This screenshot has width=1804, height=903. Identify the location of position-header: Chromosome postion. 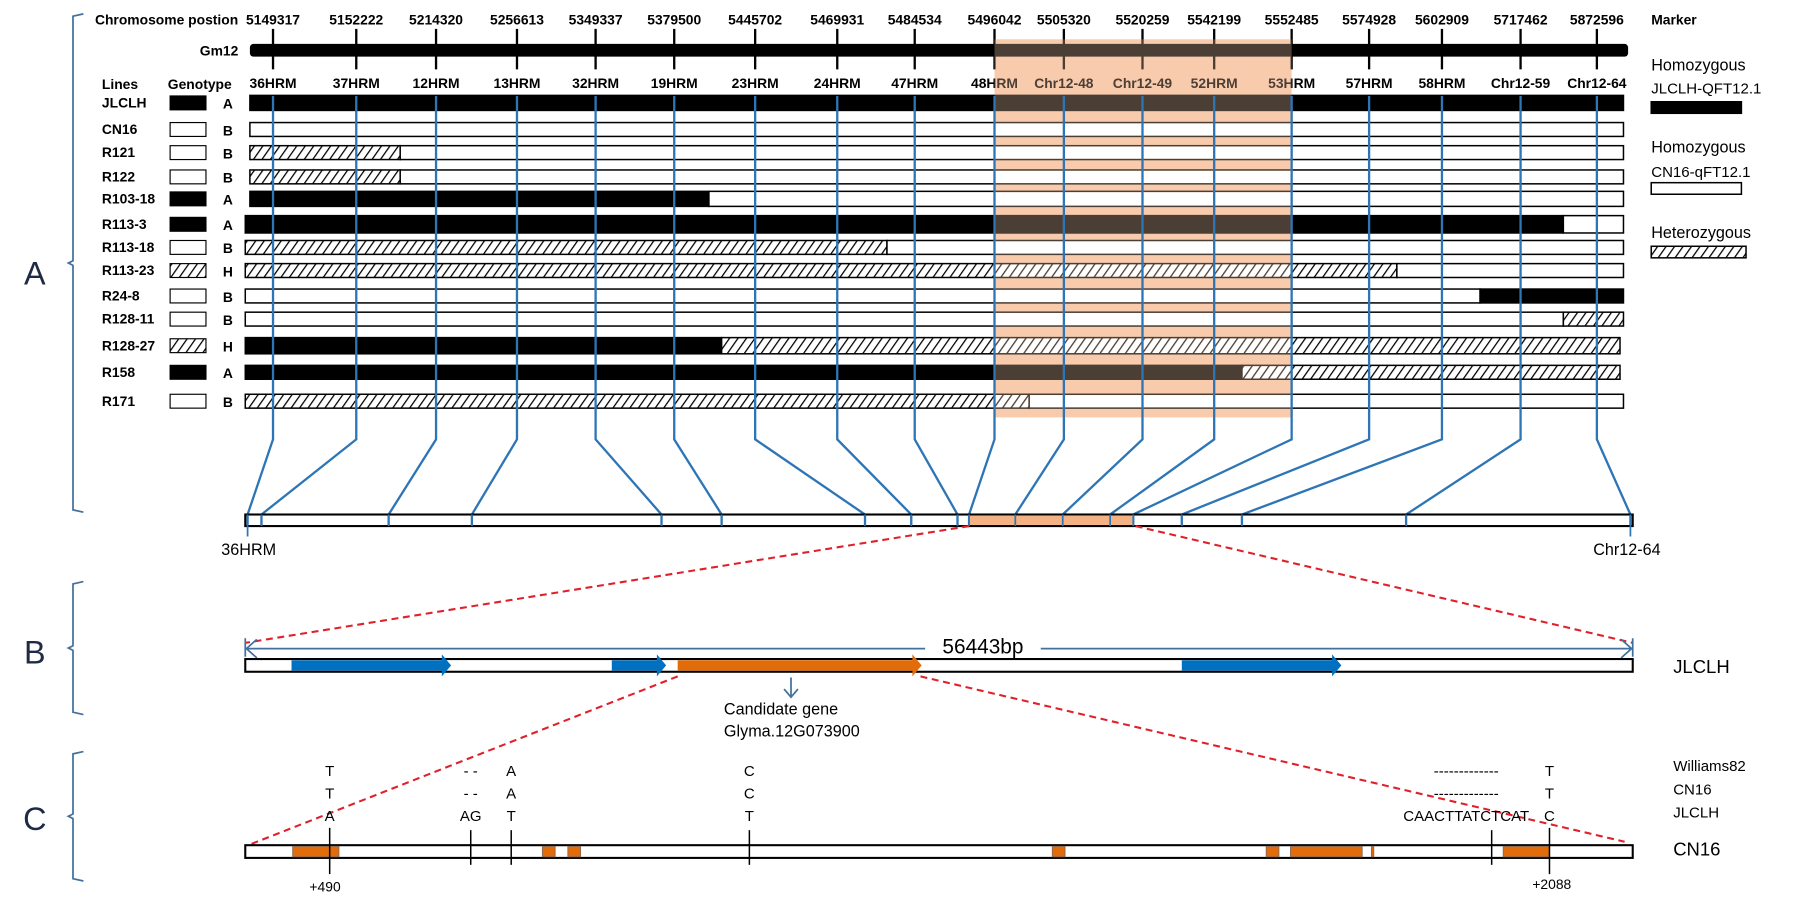
(166, 19).